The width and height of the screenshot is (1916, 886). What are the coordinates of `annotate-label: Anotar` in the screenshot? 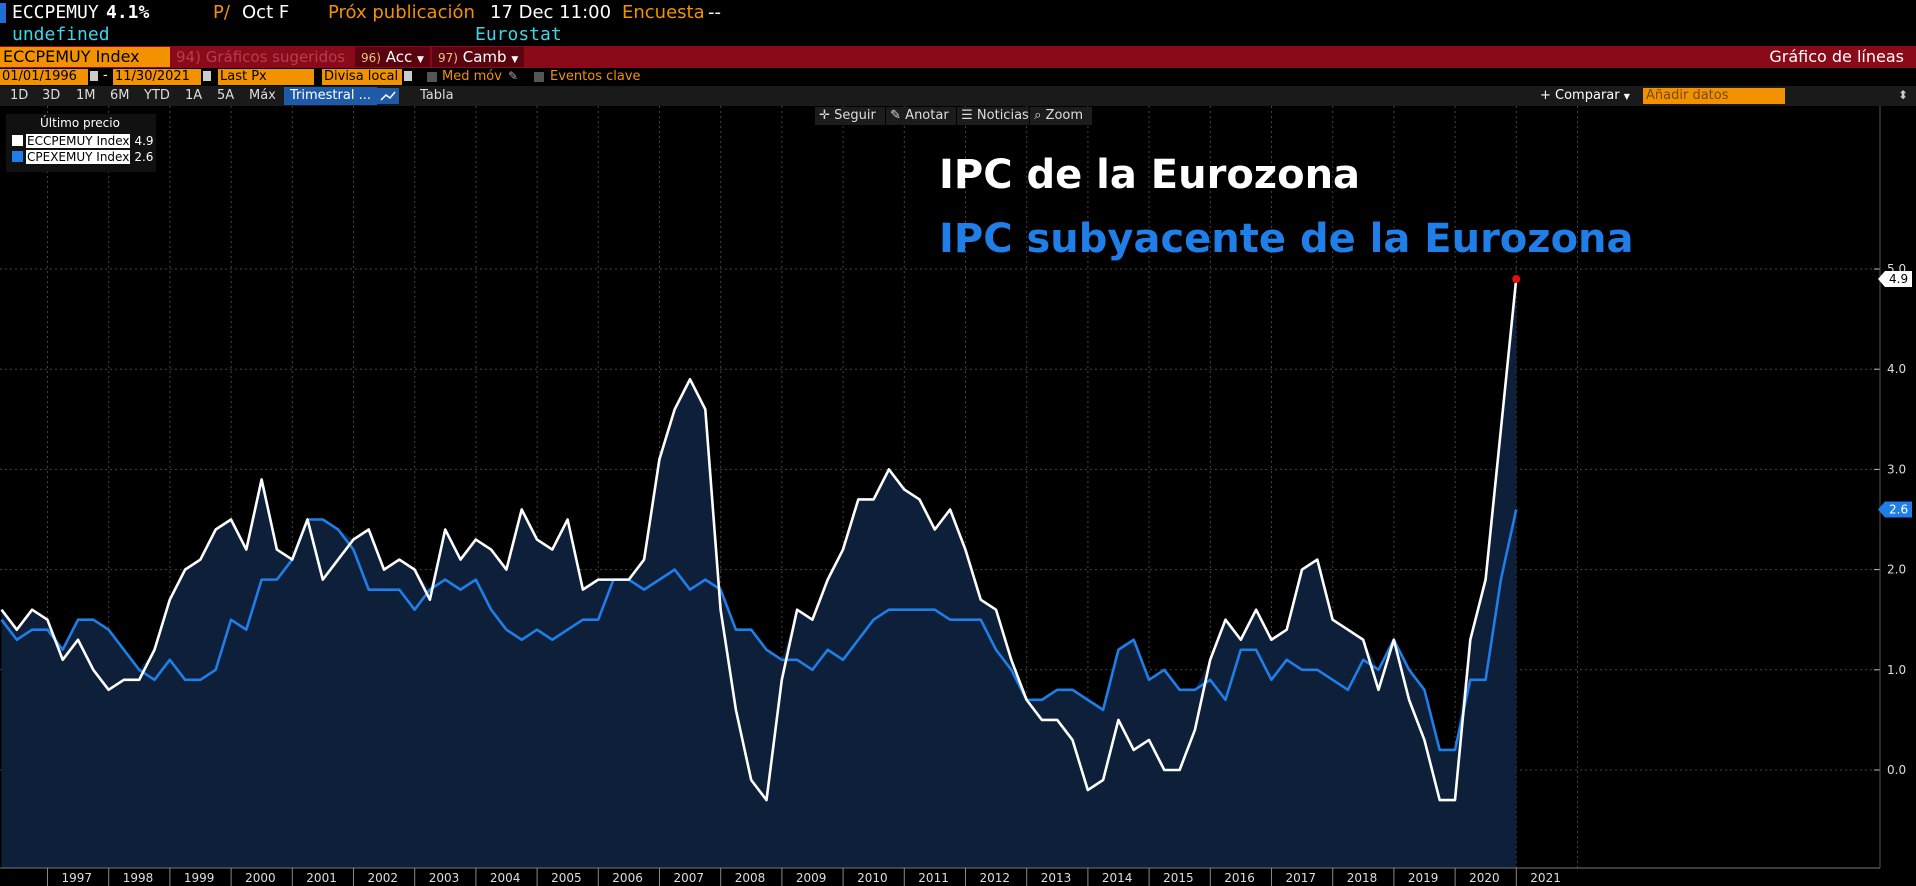 It's located at (927, 115).